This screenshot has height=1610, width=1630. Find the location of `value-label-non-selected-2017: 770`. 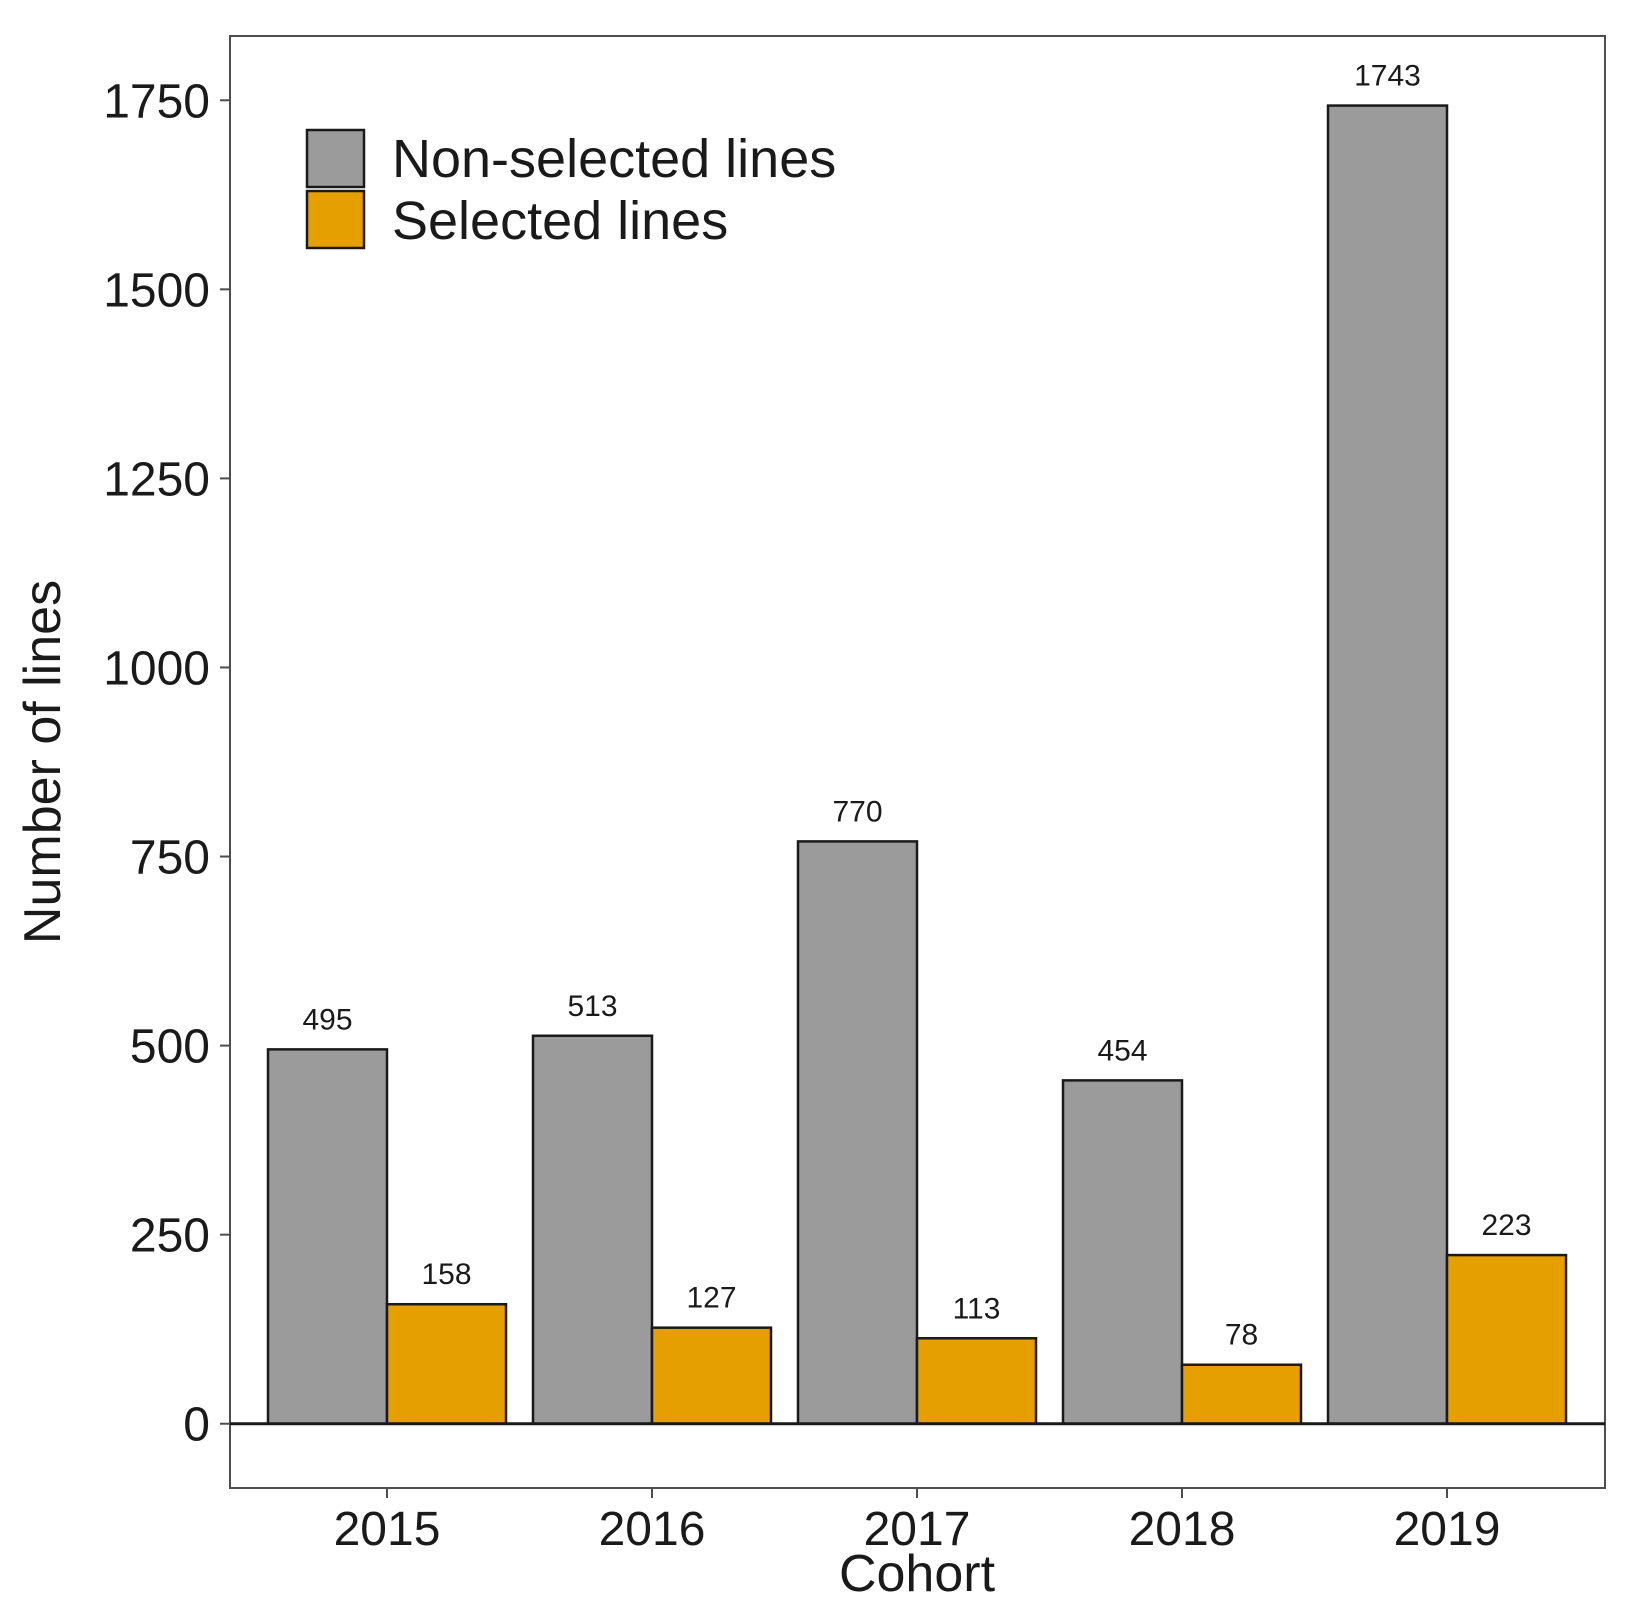

value-label-non-selected-2017: 770 is located at coordinates (857, 811).